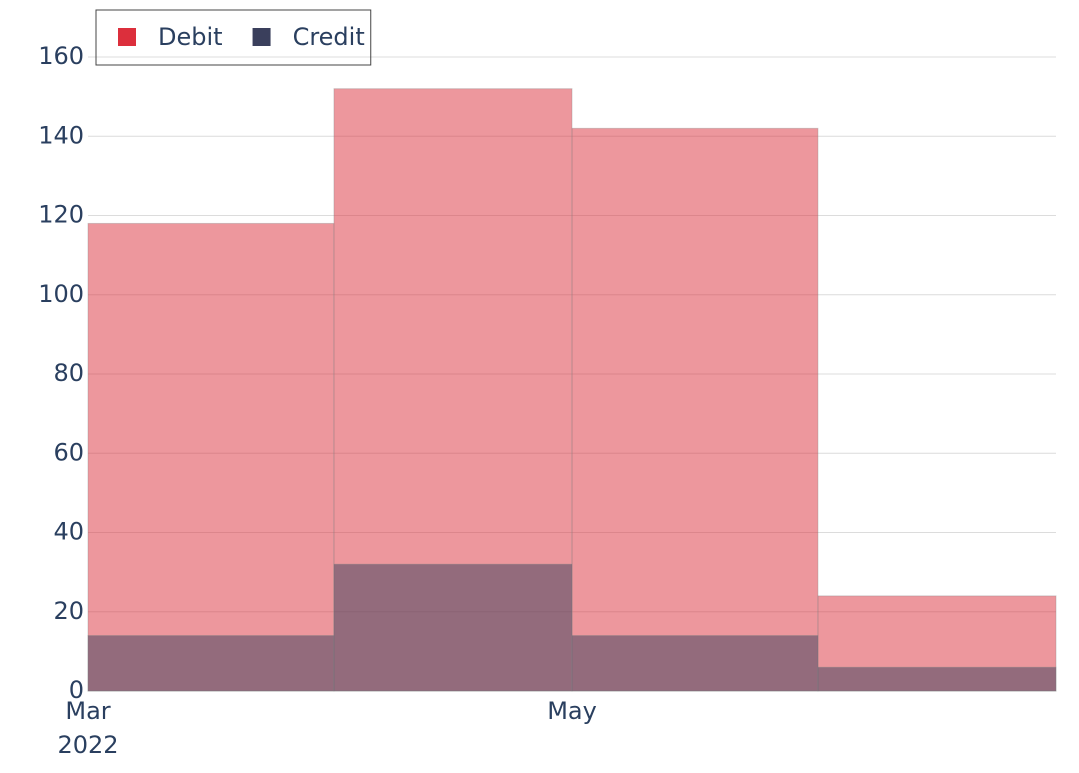 The width and height of the screenshot is (1079, 773). What do you see at coordinates (61, 56) in the screenshot?
I see `y-tick-label: 160` at bounding box center [61, 56].